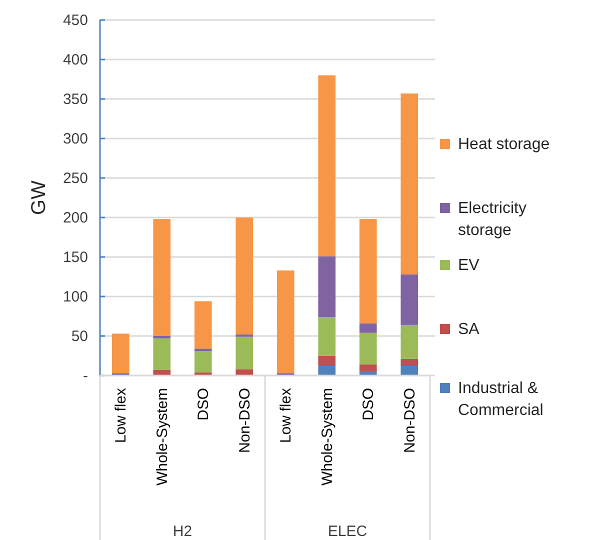  Describe the element at coordinates (492, 219) in the screenshot. I see `legend-label: Electricity storage` at that location.